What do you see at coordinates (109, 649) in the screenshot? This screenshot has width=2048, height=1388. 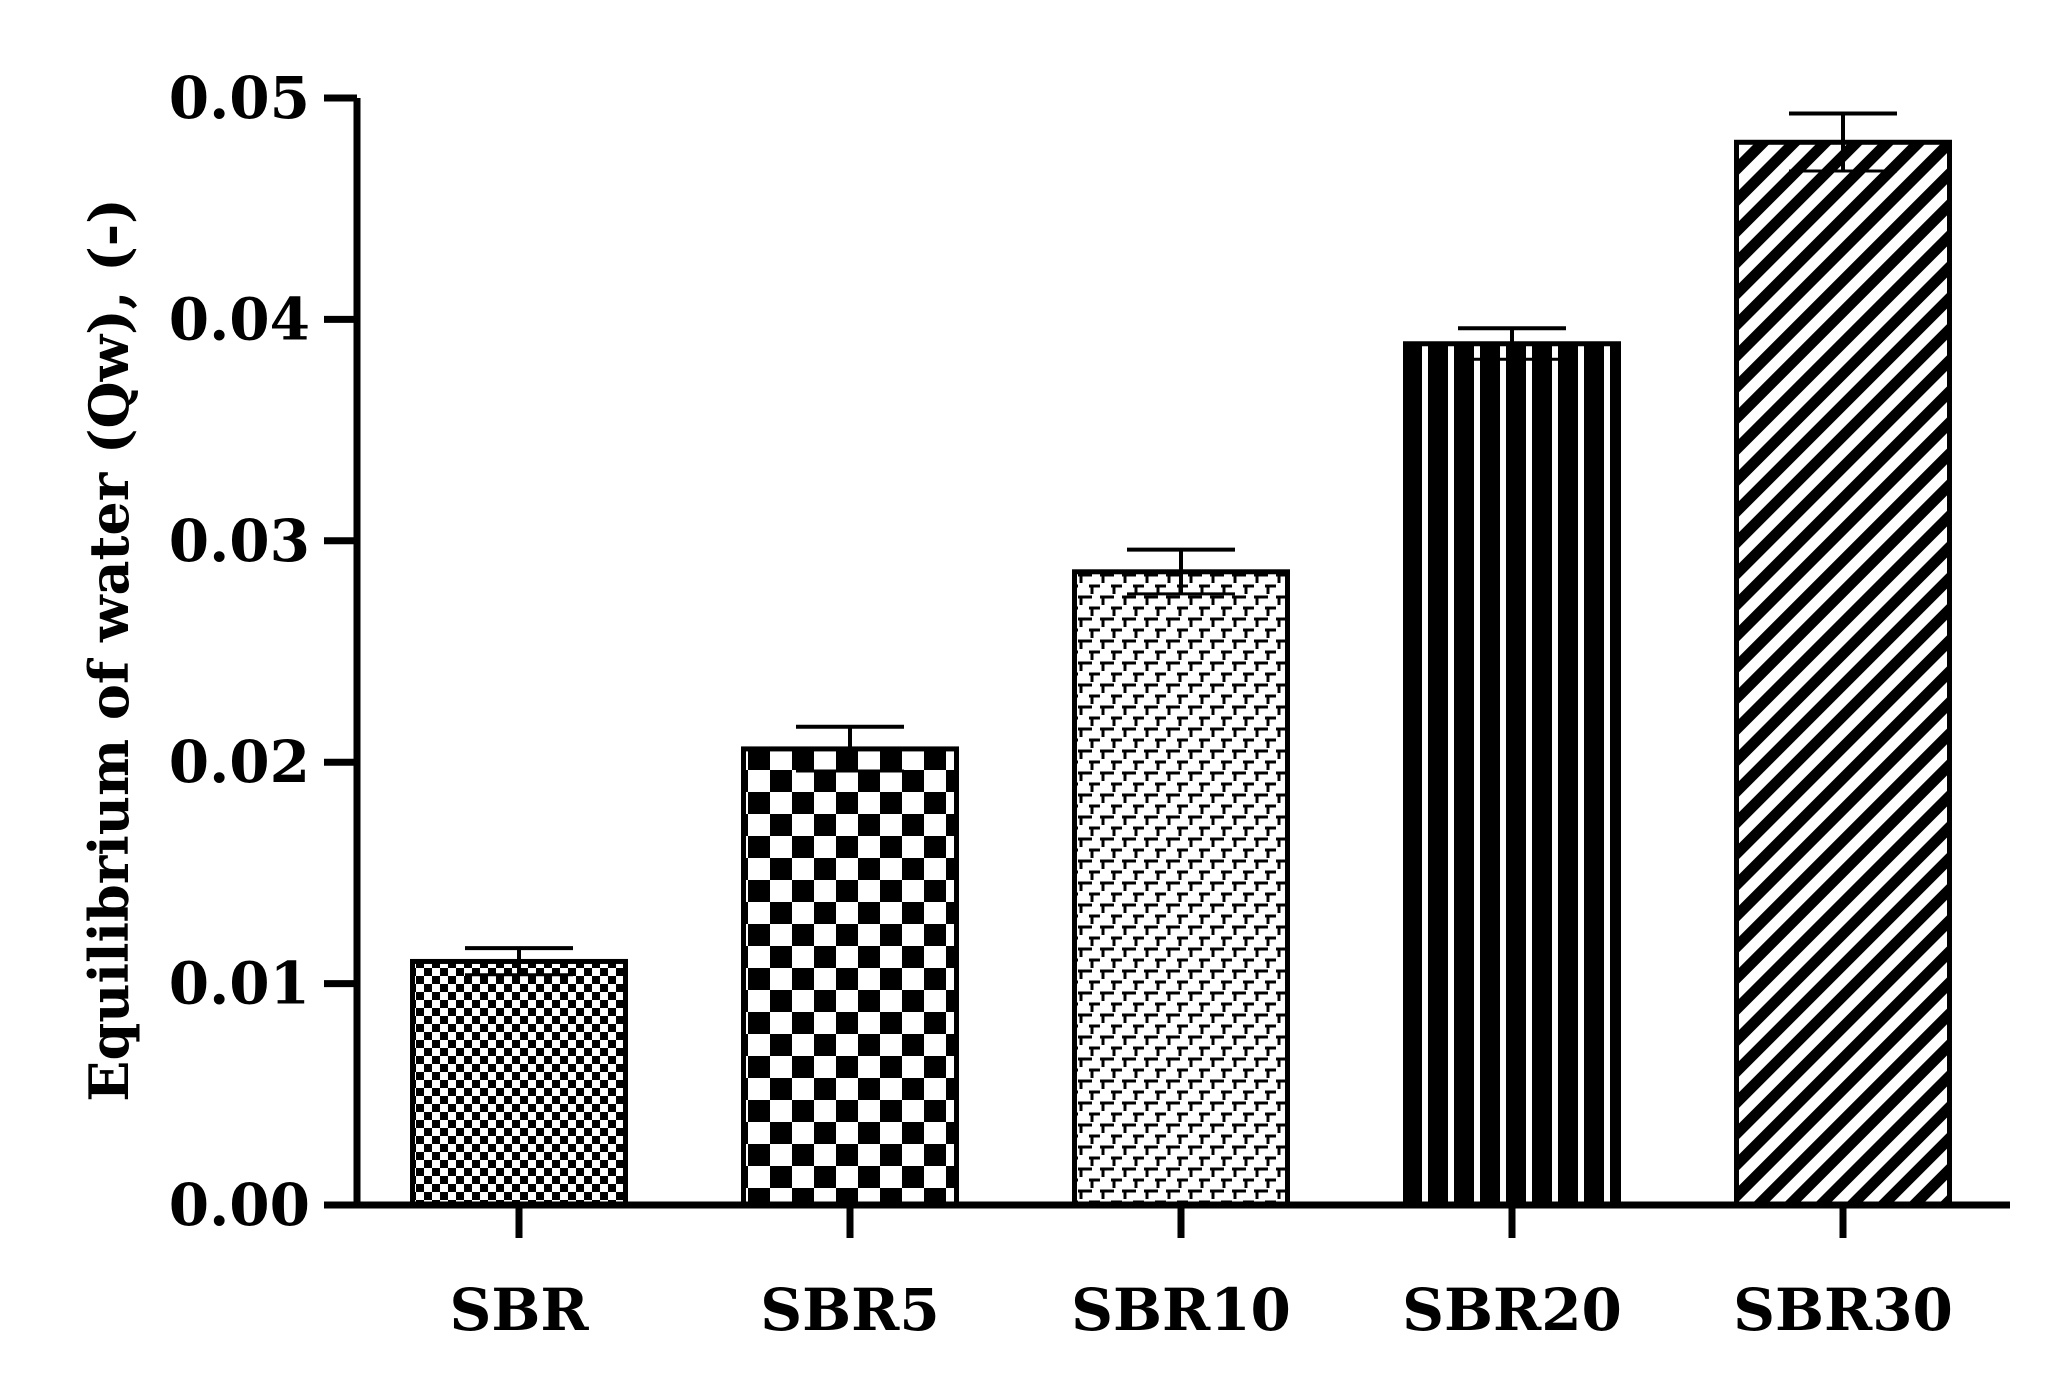 I see `y-axis-title: Equilibrium of water (Qw), (-)` at bounding box center [109, 649].